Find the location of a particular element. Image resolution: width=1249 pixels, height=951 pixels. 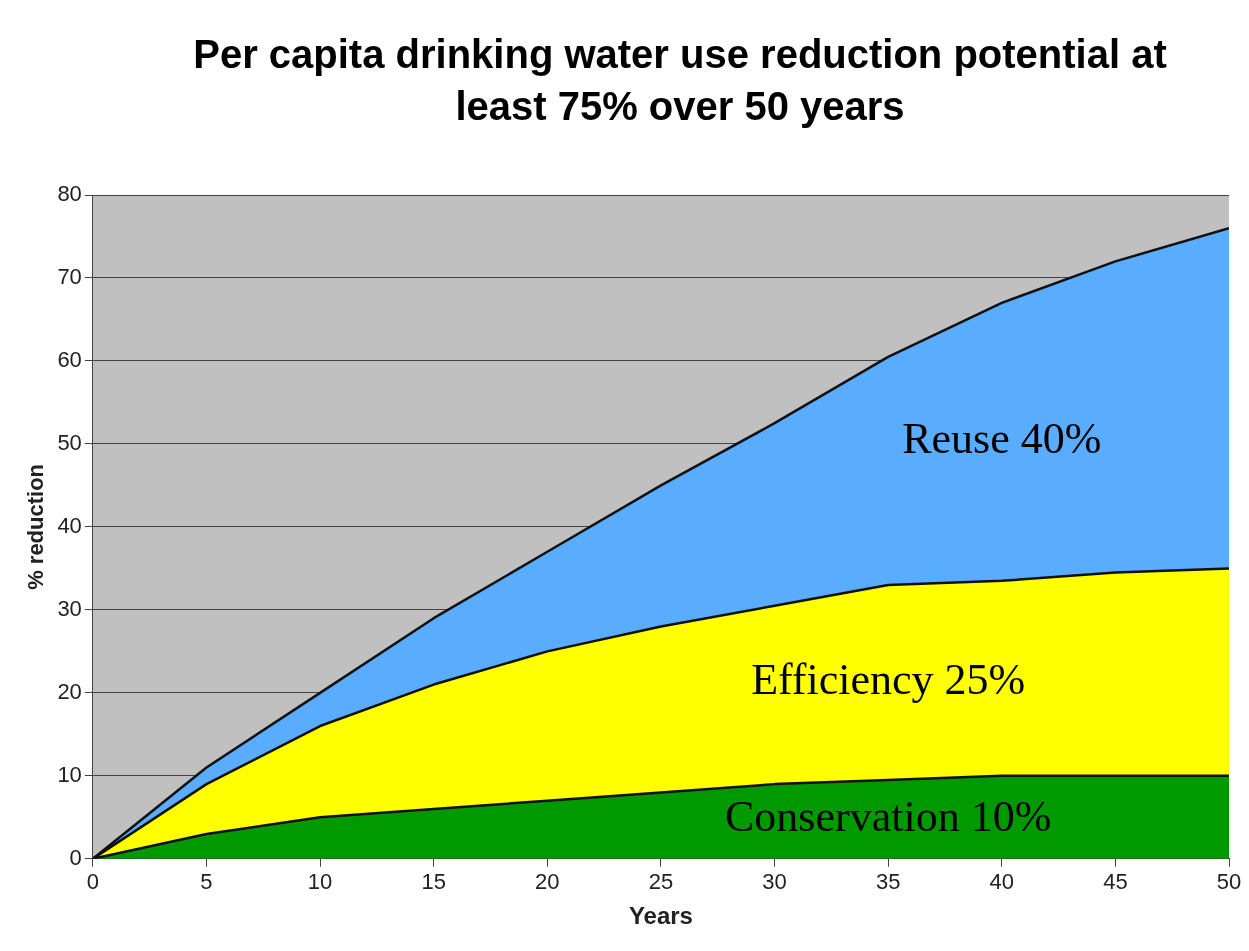

x-tick-label: 45 is located at coordinates (1115, 882).